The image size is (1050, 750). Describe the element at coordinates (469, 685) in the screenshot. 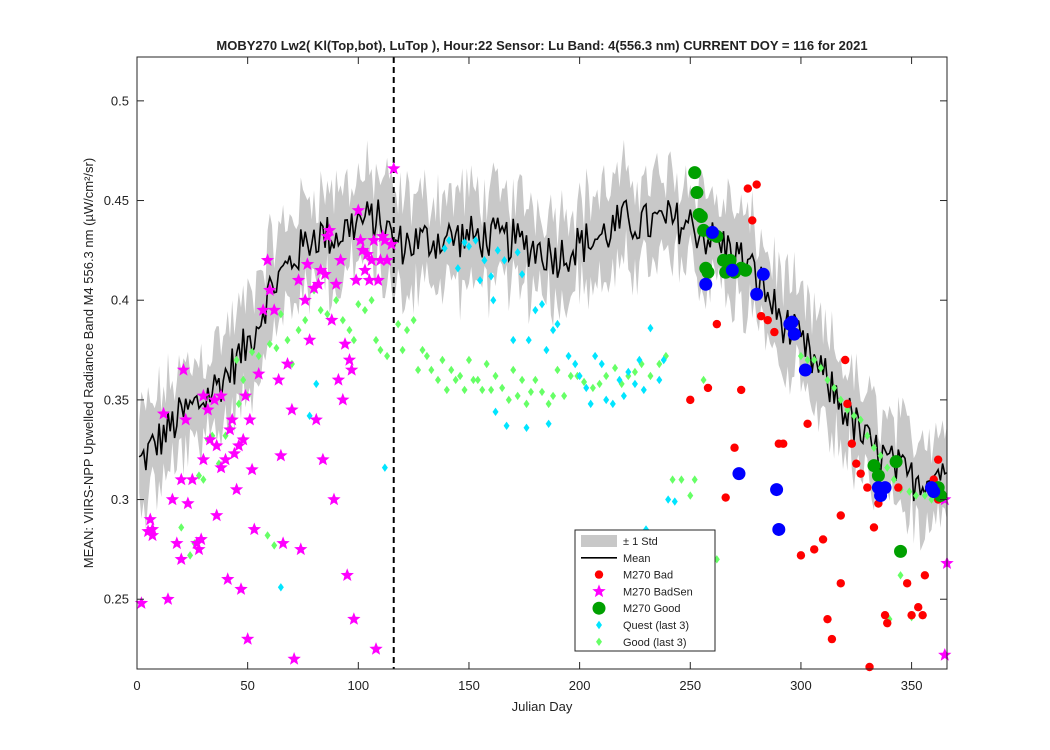

I see `x-tick-label: 150` at that location.